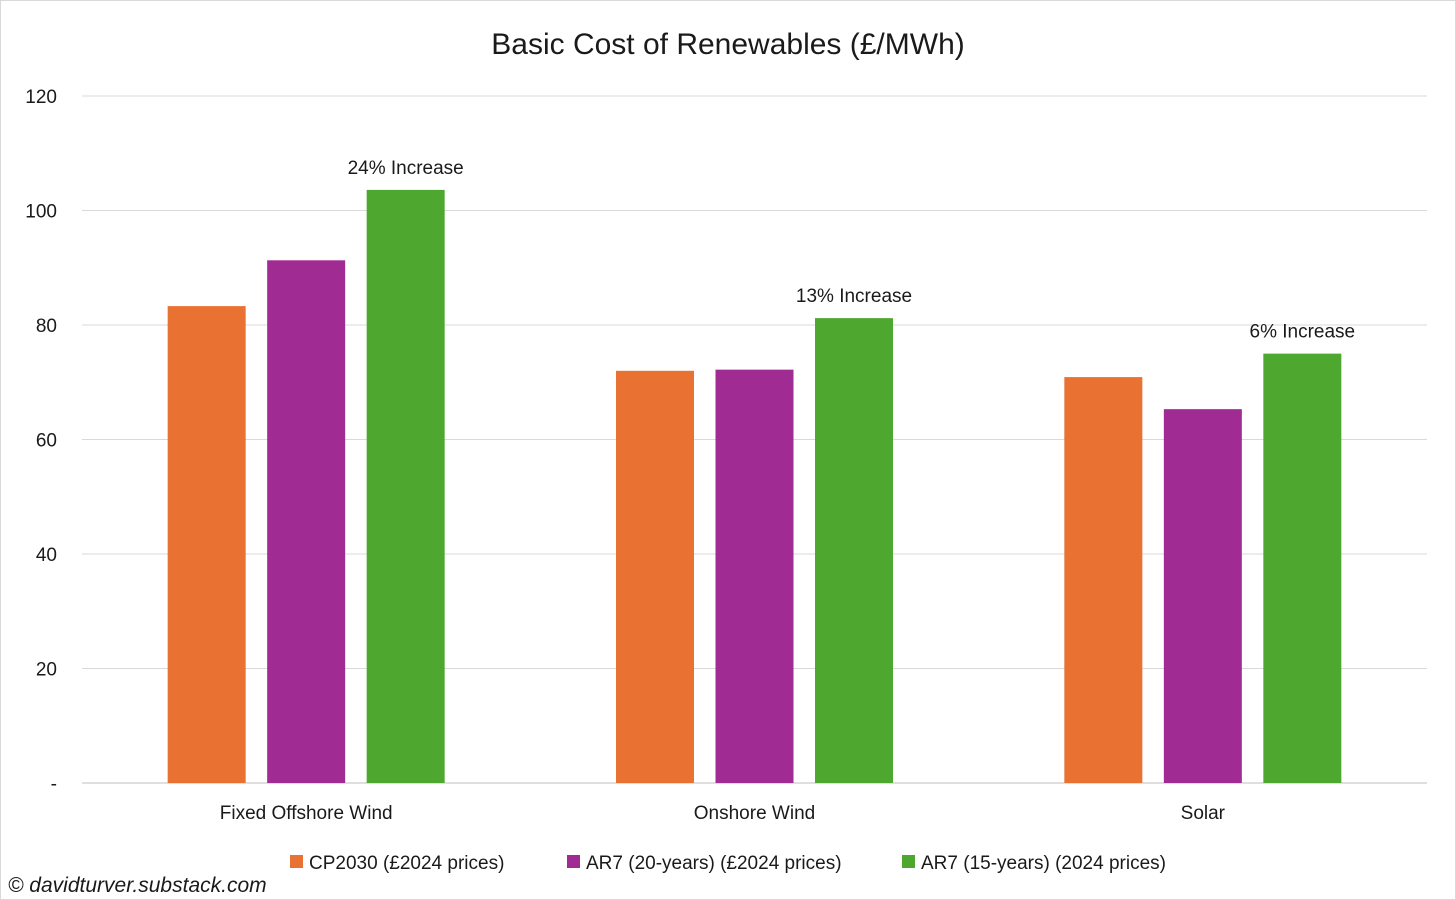  Describe the element at coordinates (46, 555) in the screenshot. I see `y-tick-label: 40` at that location.